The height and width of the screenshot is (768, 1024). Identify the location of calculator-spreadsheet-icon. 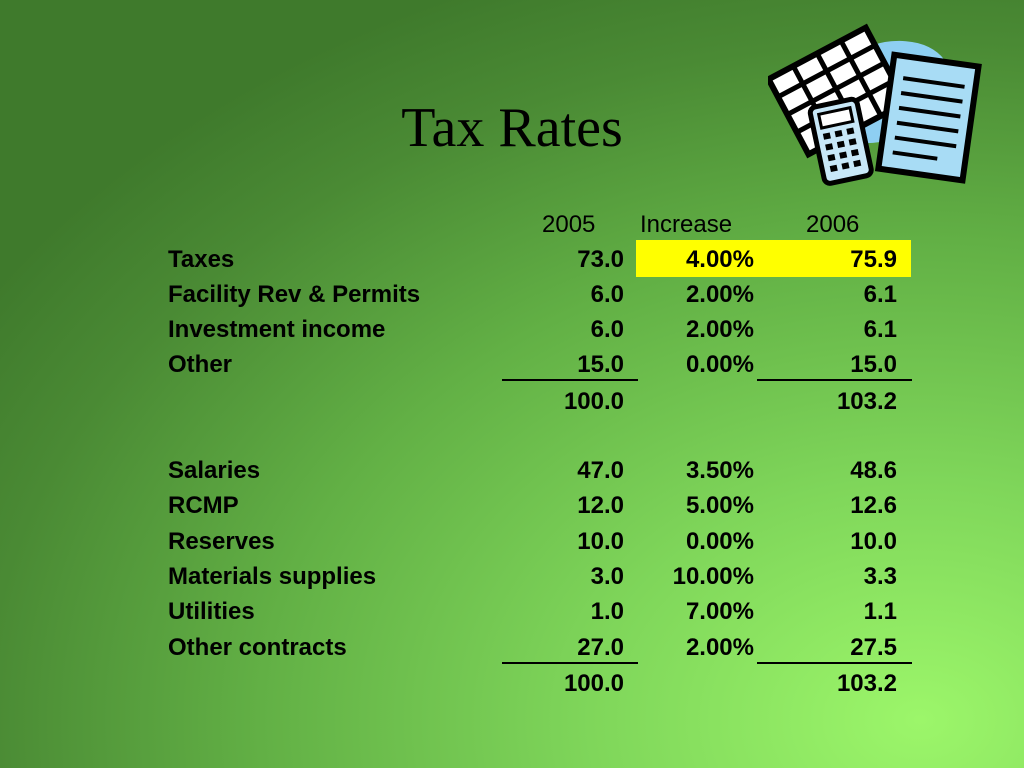
(875, 104).